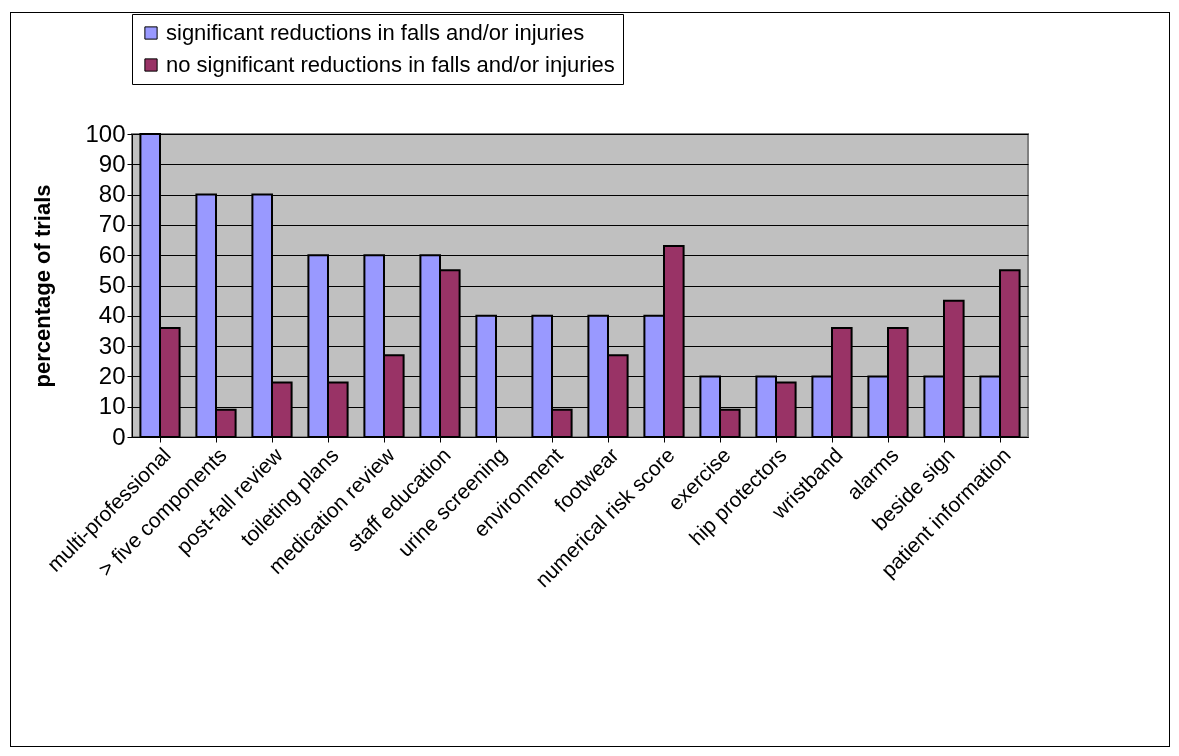 The image size is (1179, 756). I want to click on y-tick-label: 30, so click(112, 345).